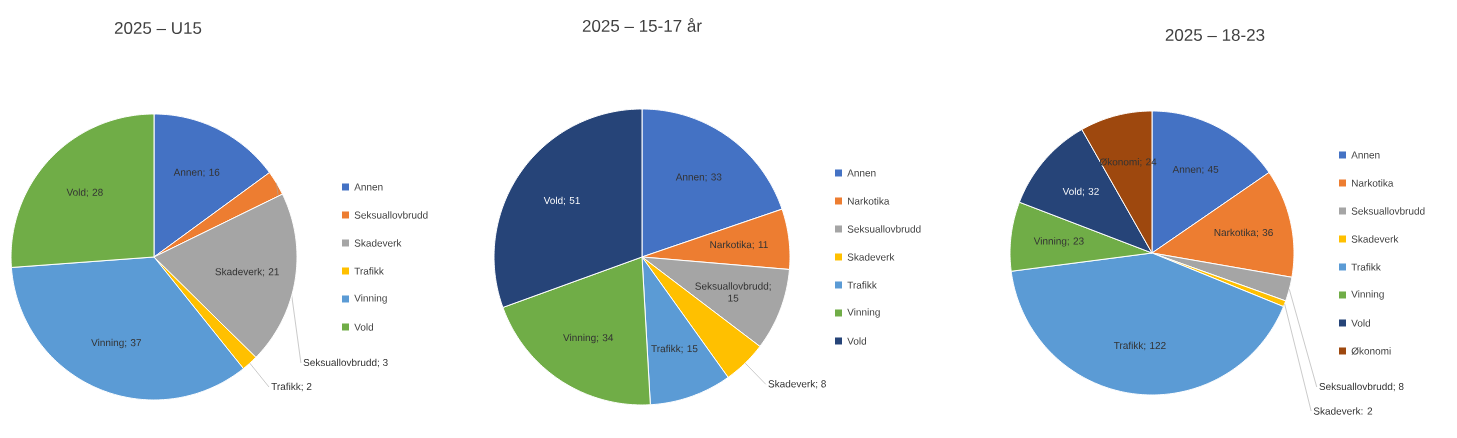  Describe the element at coordinates (698, 177) in the screenshot. I see `data-label: Annen; 33` at that location.